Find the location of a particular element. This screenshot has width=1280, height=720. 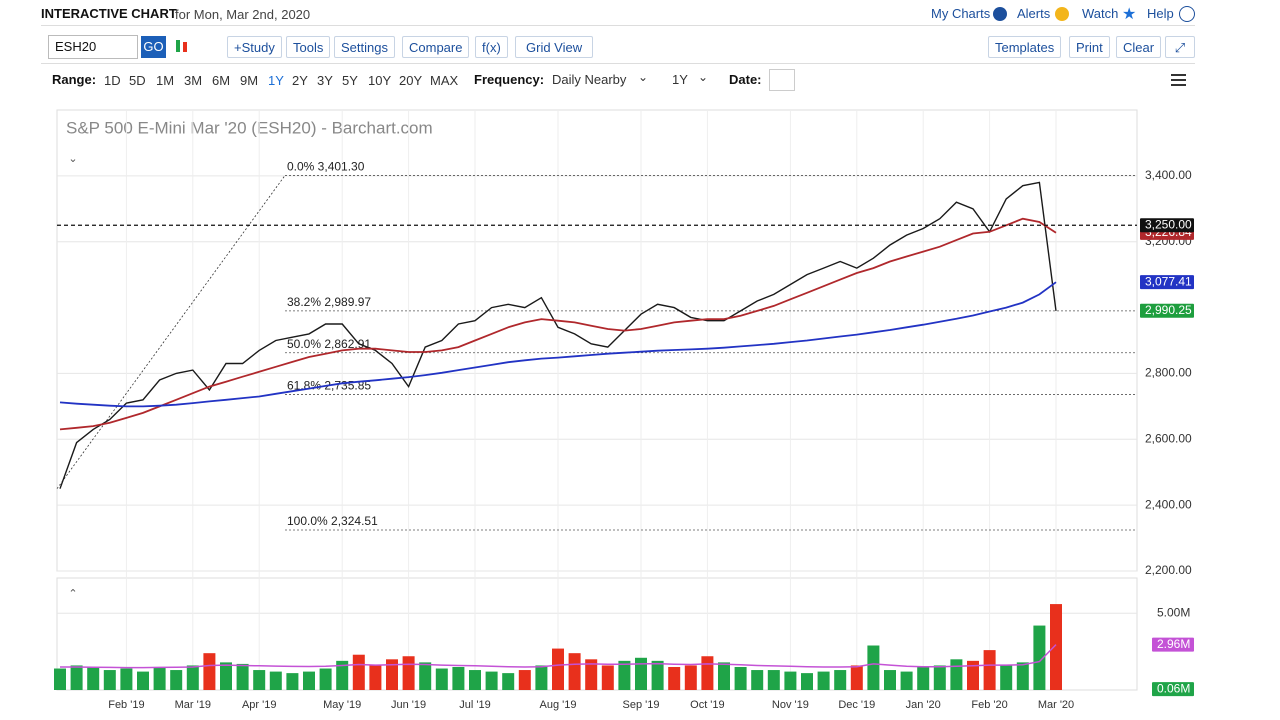

range: 1Y is located at coordinates (276, 80).